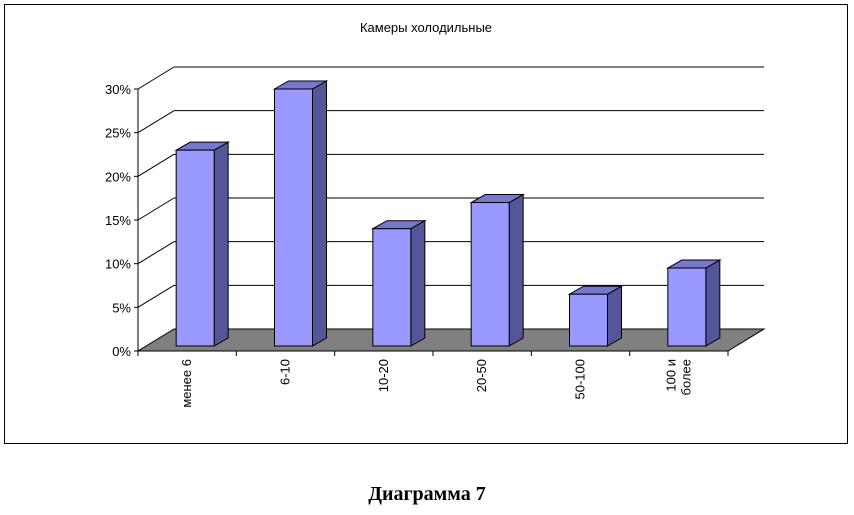  What do you see at coordinates (481, 375) in the screenshot?
I see `x-category-label: 20-50` at bounding box center [481, 375].